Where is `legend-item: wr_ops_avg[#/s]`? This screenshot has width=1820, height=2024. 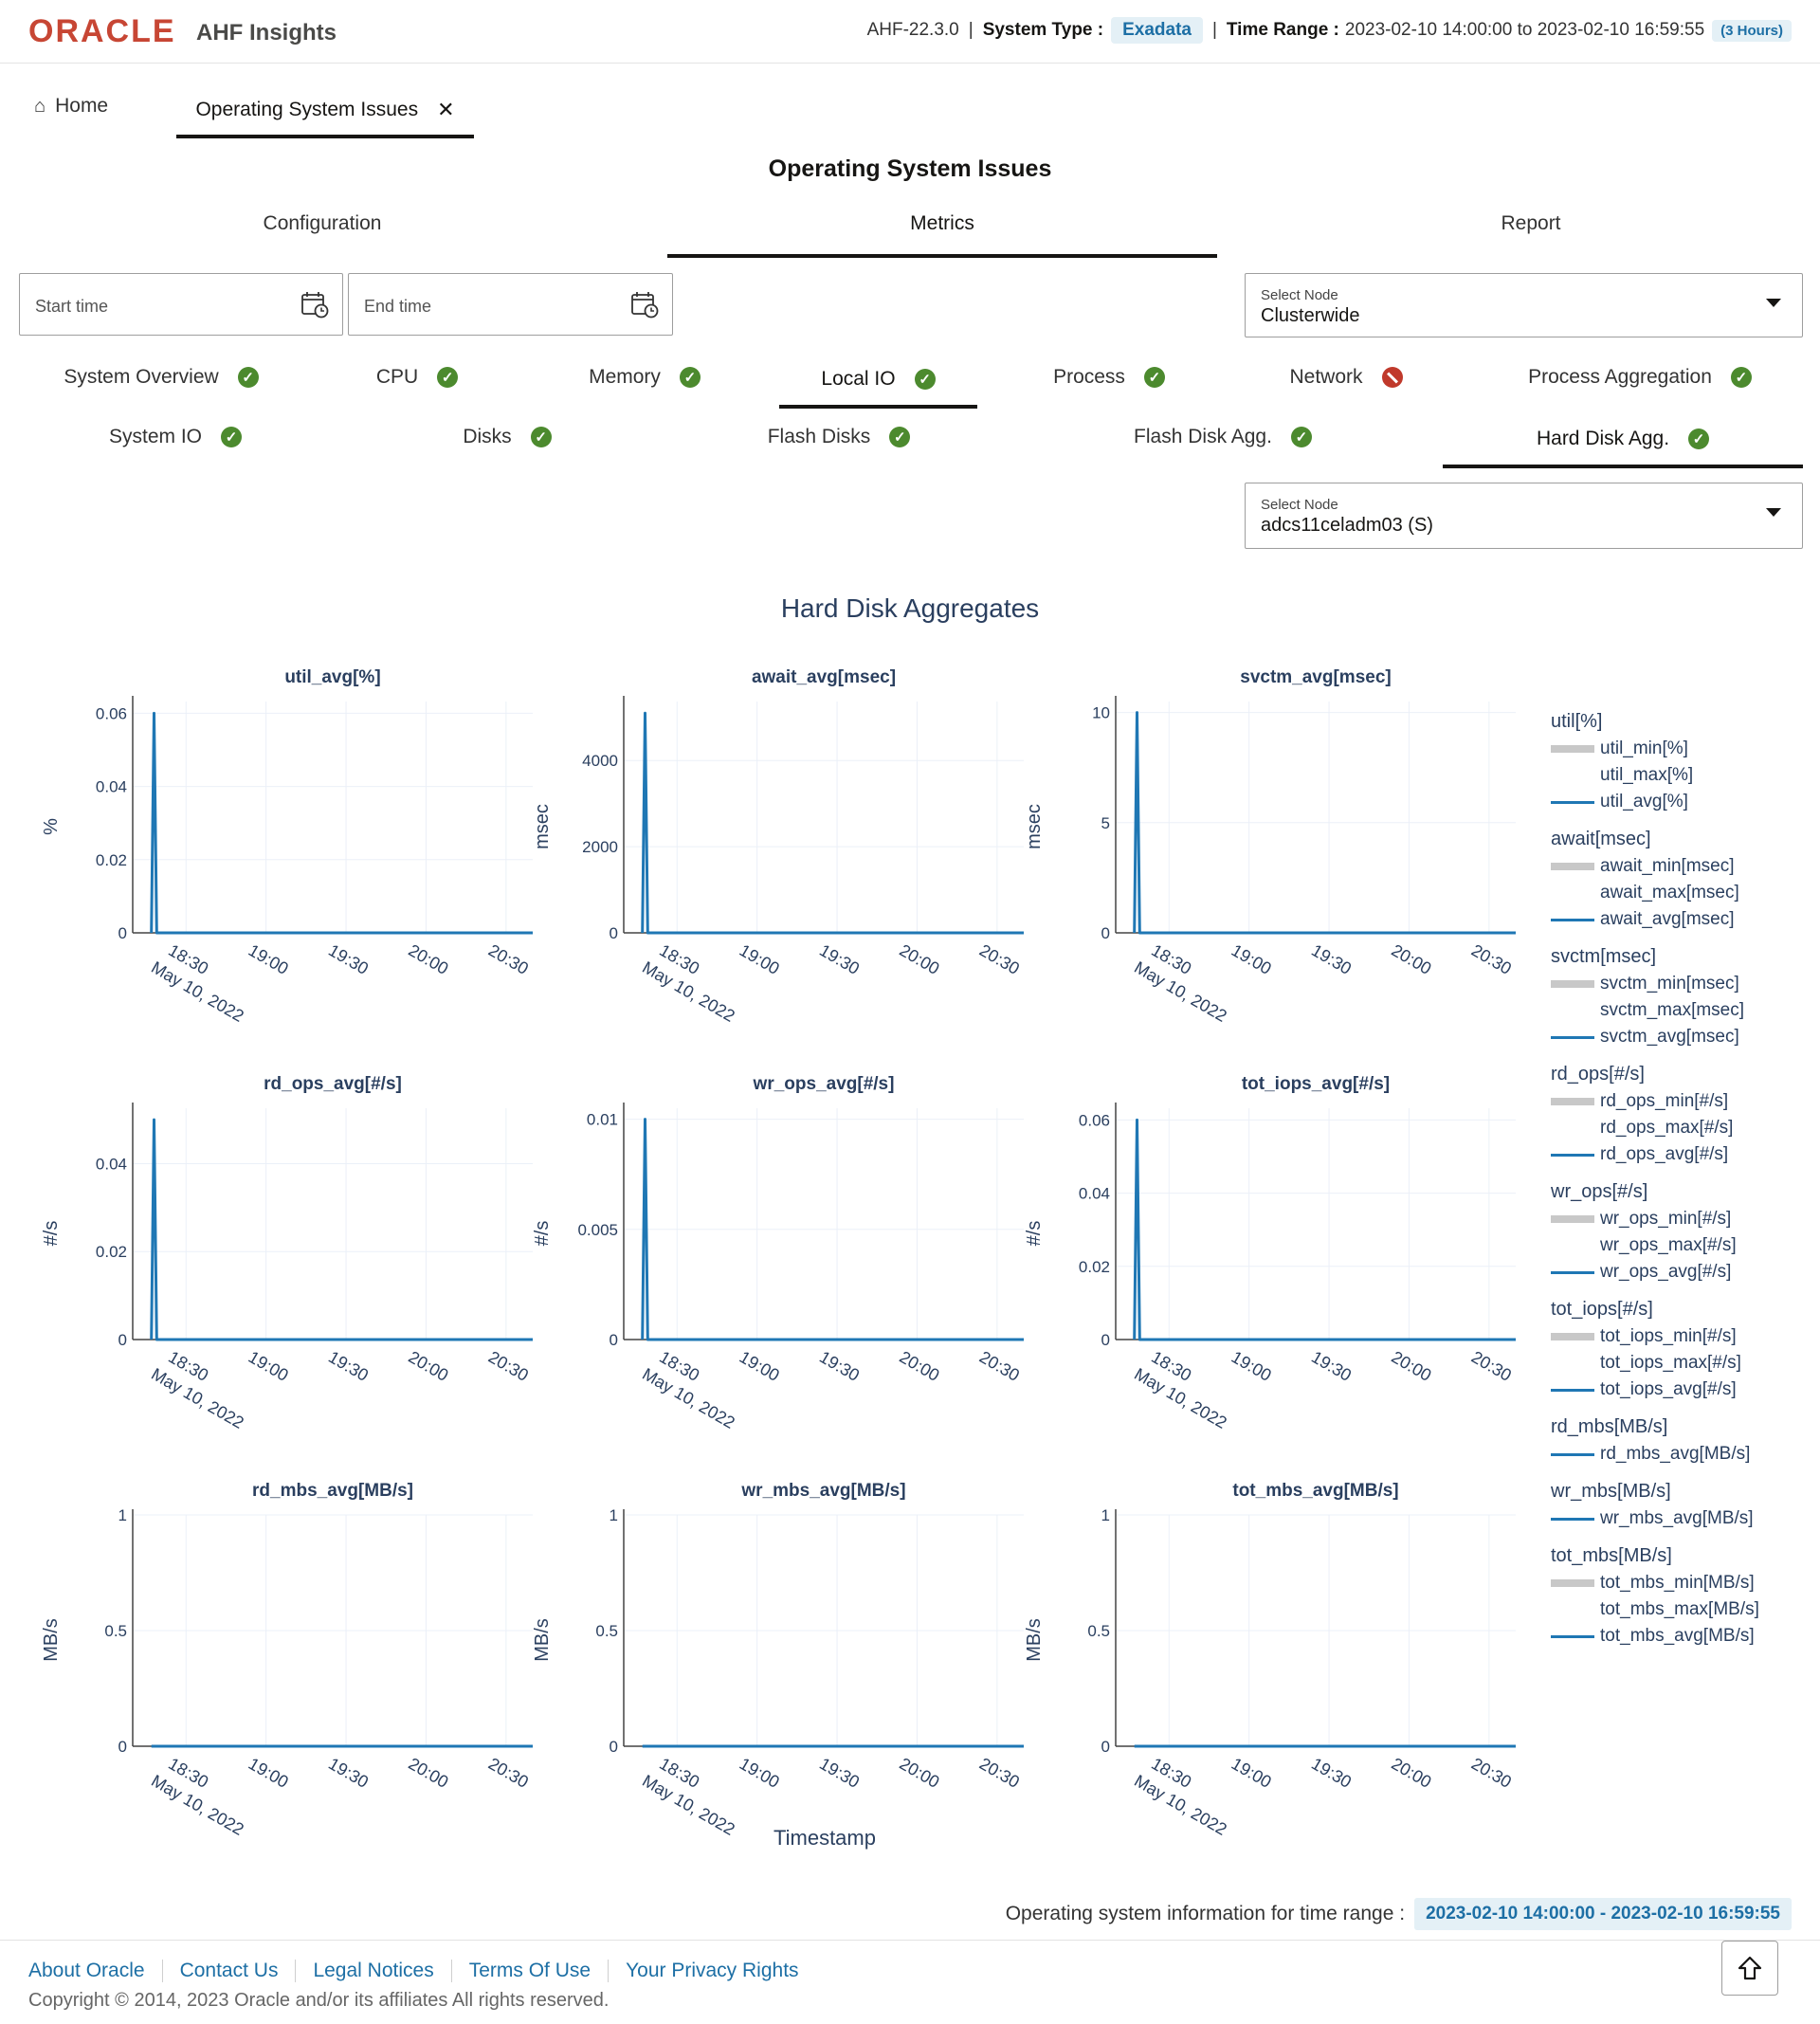 legend-item: wr_ops_avg[#/s] is located at coordinates (1683, 1272).